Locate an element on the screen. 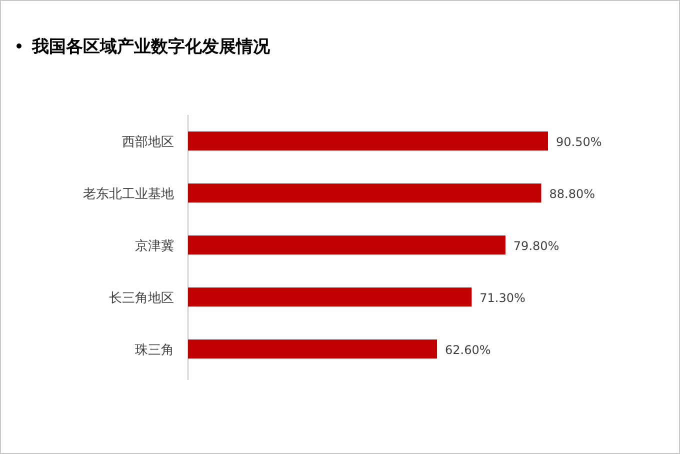 Image resolution: width=680 pixels, height=454 pixels. y-tick-label: 珠三角 is located at coordinates (154, 350).